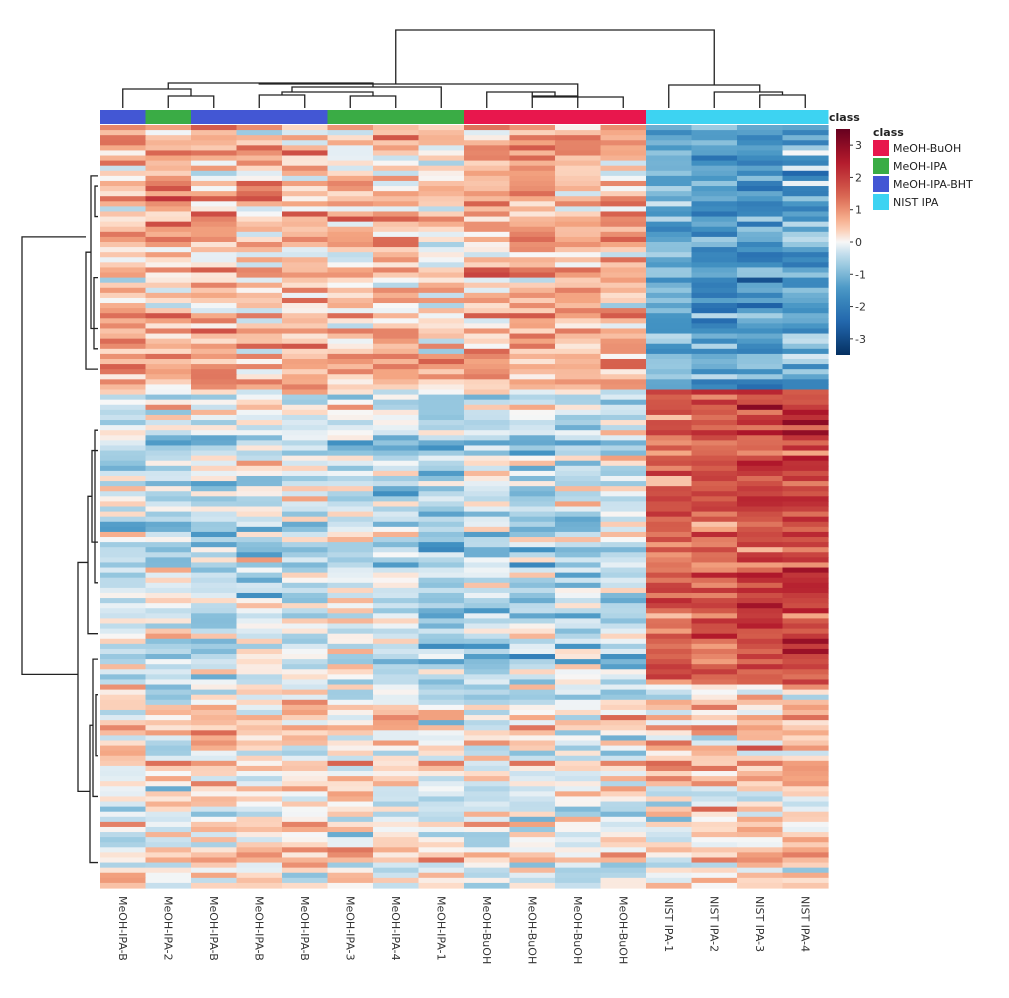  Describe the element at coordinates (927, 148) in the screenshot. I see `legend-label: MeOH-BuOH` at that location.